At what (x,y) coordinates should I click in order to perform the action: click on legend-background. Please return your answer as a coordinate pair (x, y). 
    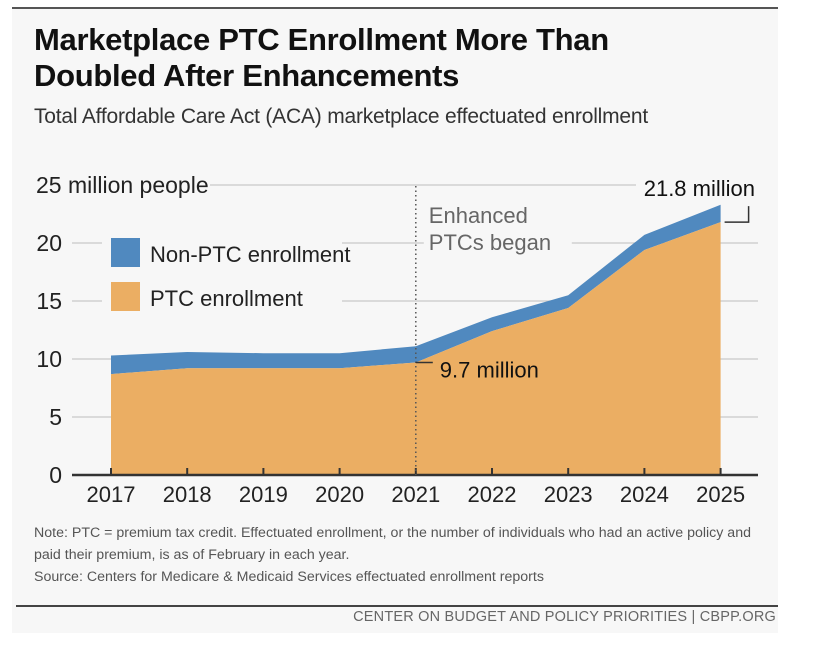
    Looking at the image, I should click on (222, 270).